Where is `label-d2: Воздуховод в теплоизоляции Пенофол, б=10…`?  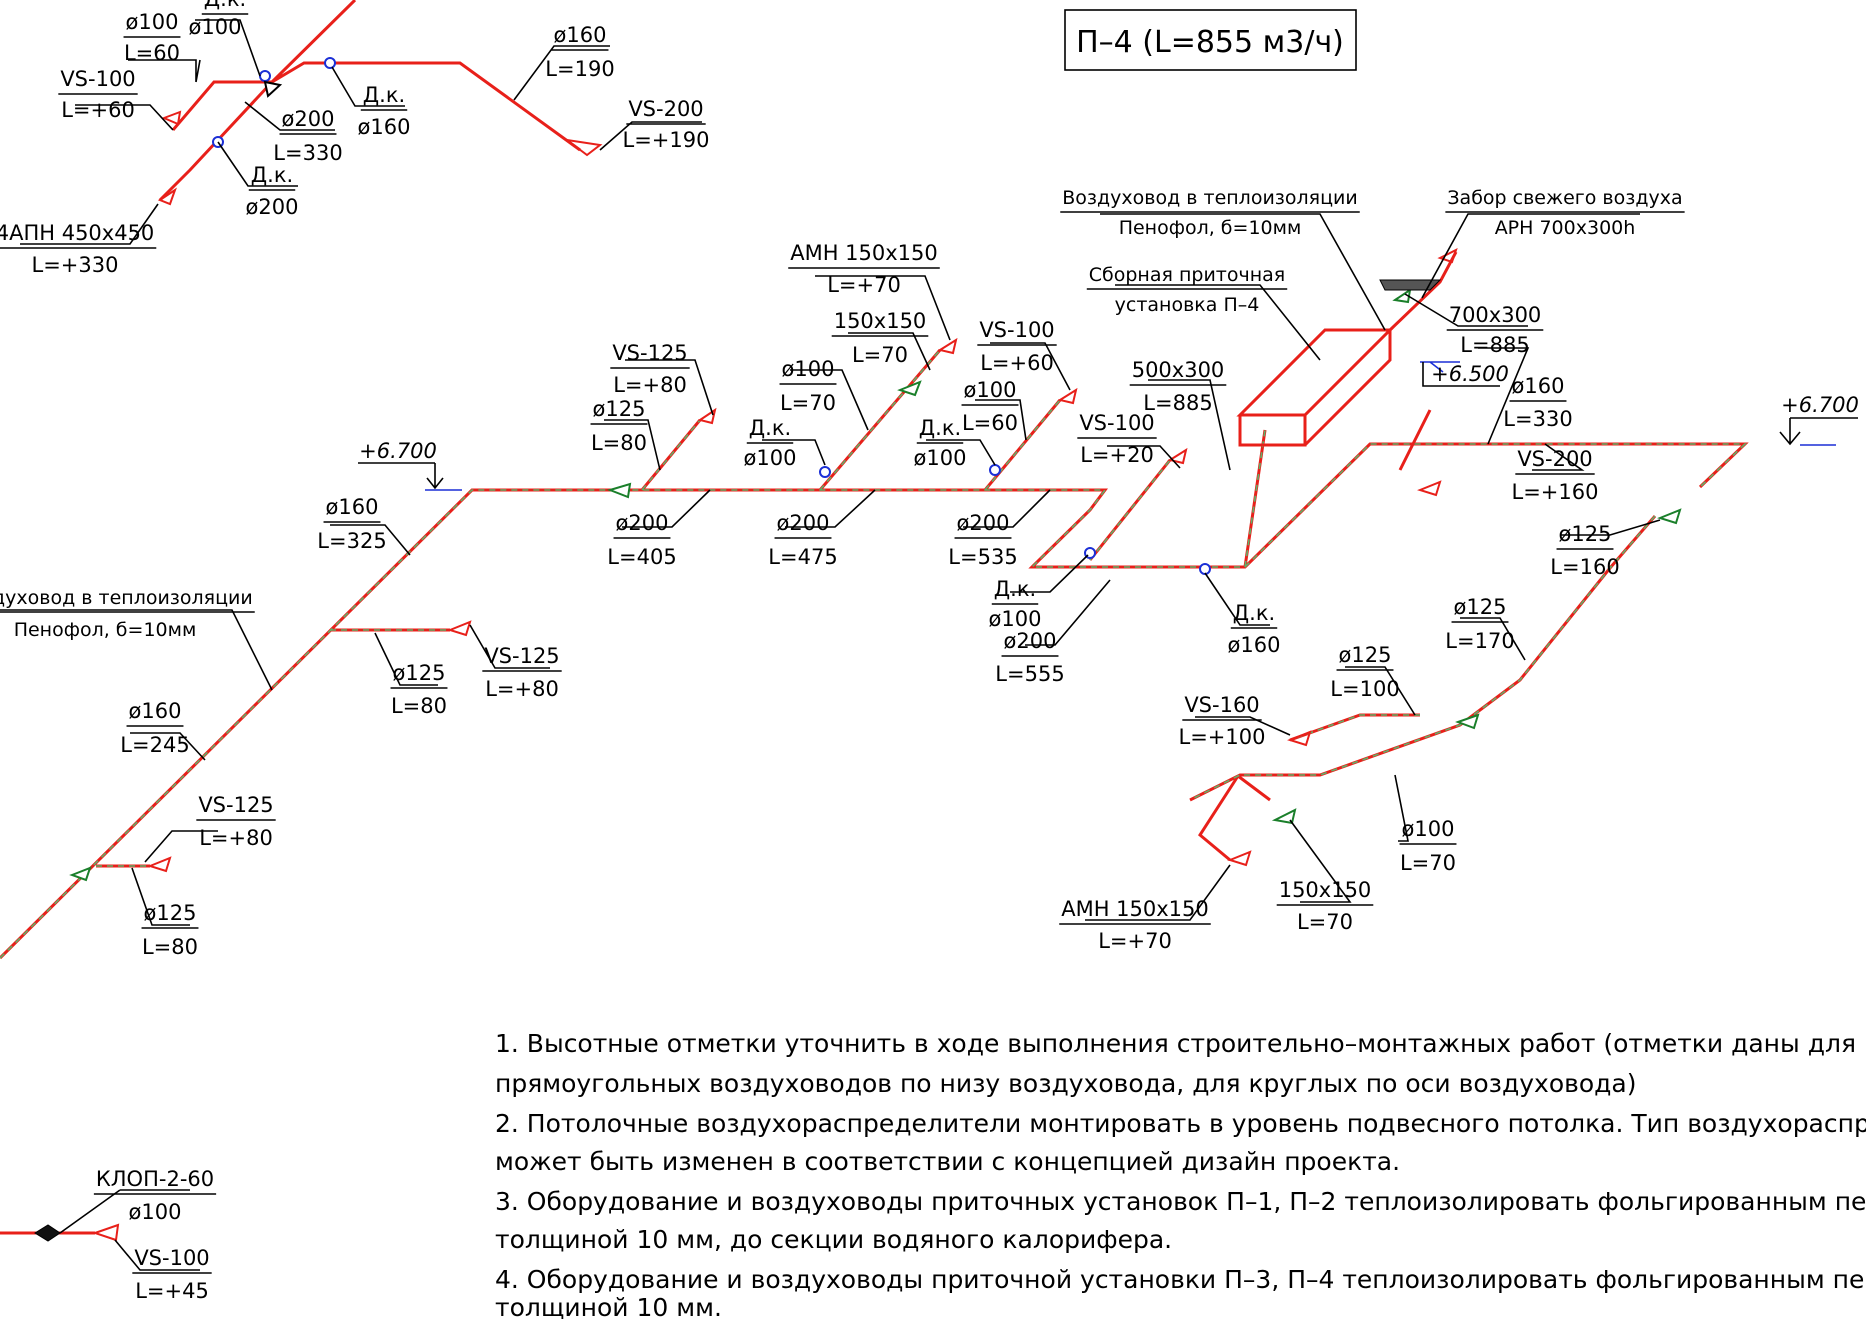 label-d2: Воздуховод в теплоизоляции Пенофол, б=10… is located at coordinates (127, 614).